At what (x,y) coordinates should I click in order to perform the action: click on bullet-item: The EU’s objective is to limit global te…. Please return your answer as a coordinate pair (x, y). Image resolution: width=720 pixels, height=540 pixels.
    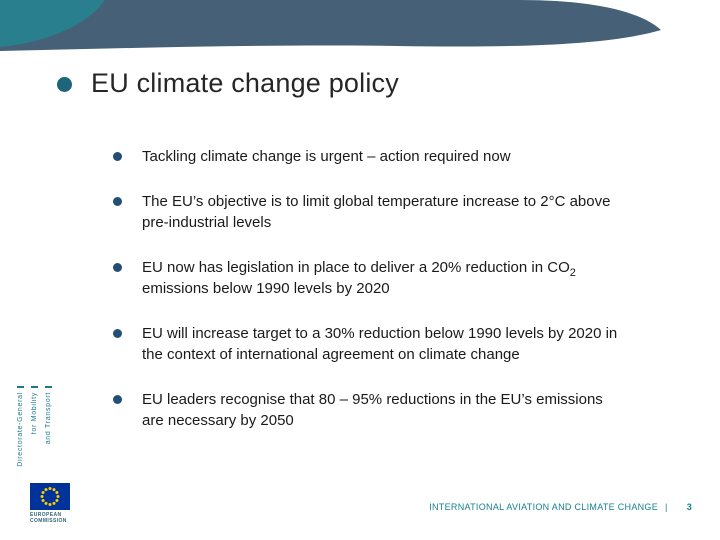
    Looking at the image, I should click on (369, 212).